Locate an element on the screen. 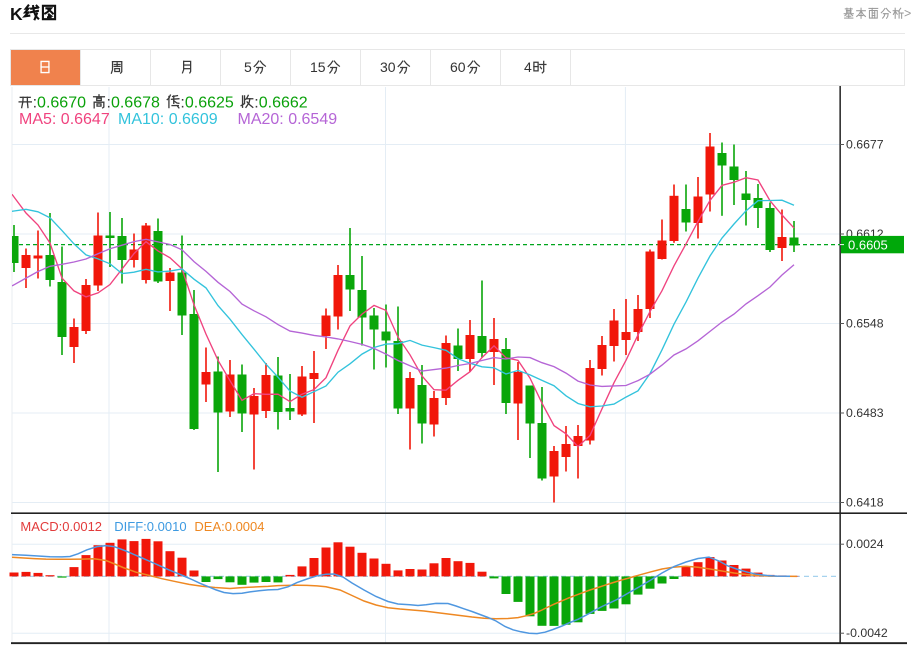  svg-text: 0.6677 is located at coordinates (865, 145).